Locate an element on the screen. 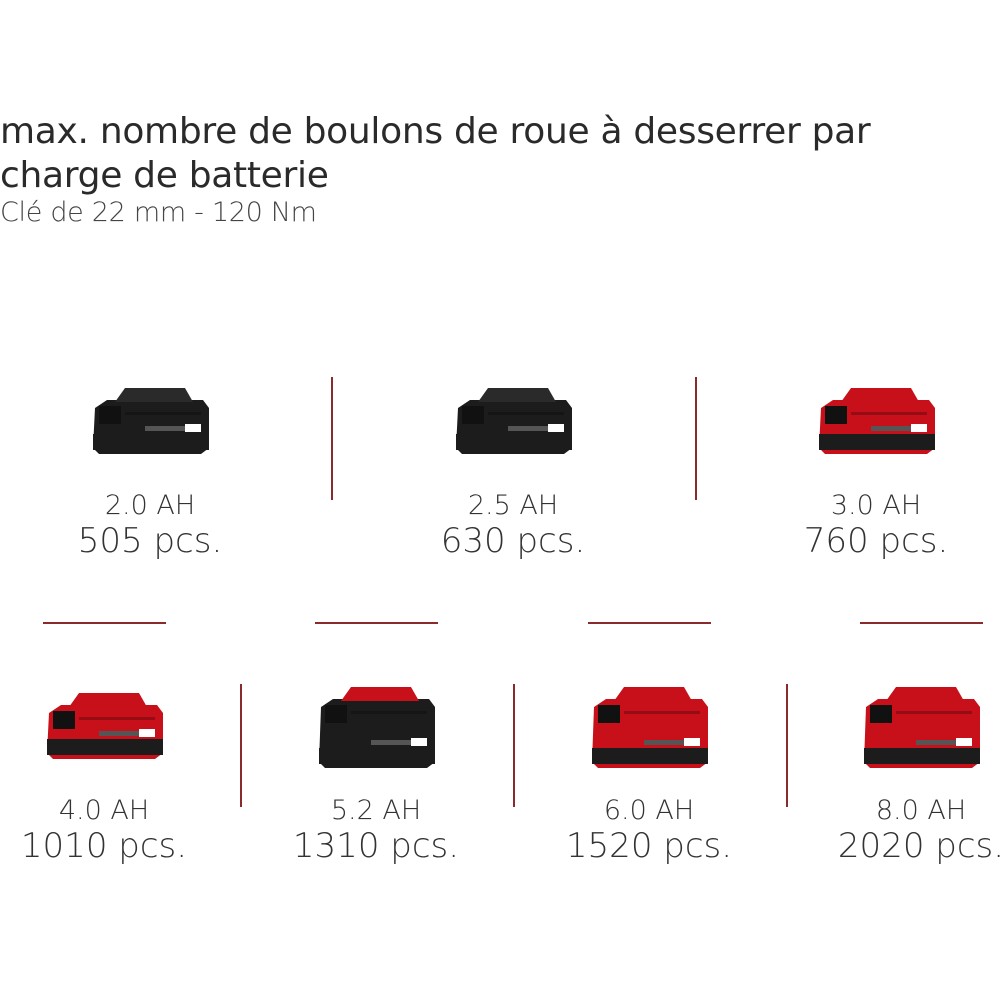  bolt-count: 505 pcs. is located at coordinates (150, 541).